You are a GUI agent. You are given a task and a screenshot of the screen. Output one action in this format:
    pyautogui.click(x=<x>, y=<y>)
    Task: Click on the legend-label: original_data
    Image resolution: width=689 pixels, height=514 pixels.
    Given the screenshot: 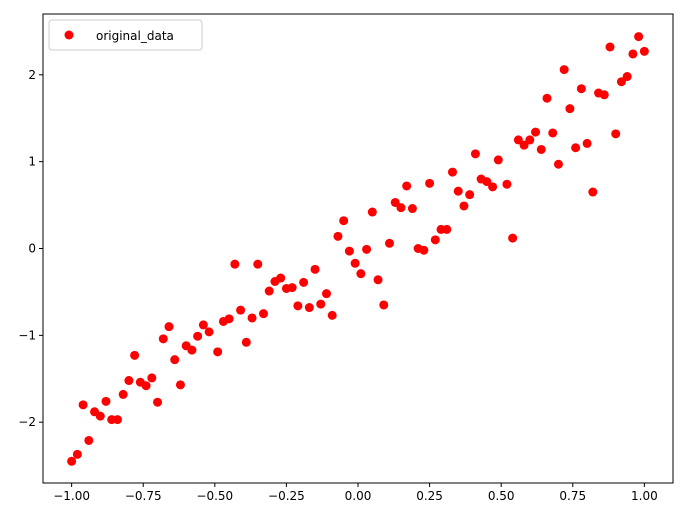 What is the action you would take?
    pyautogui.click(x=135, y=36)
    